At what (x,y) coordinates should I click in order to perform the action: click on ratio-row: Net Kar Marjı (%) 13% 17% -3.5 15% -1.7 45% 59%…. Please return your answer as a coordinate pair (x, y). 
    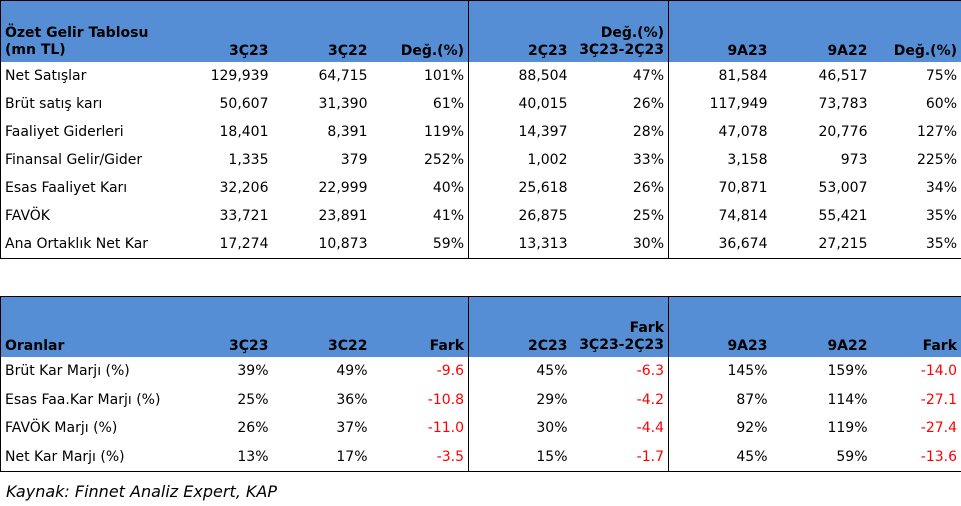
    Looking at the image, I should click on (480, 457).